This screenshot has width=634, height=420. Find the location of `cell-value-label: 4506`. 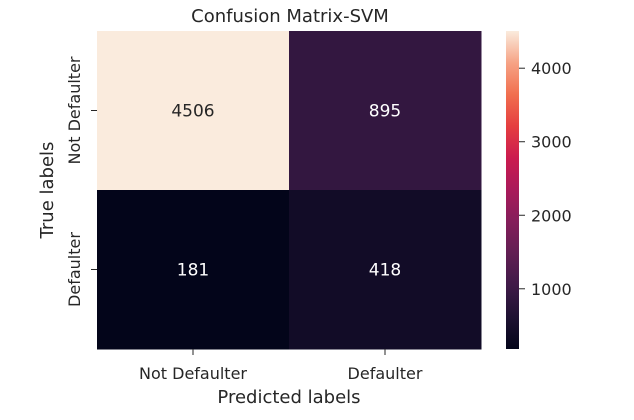

cell-value-label: 4506 is located at coordinates (192, 112).